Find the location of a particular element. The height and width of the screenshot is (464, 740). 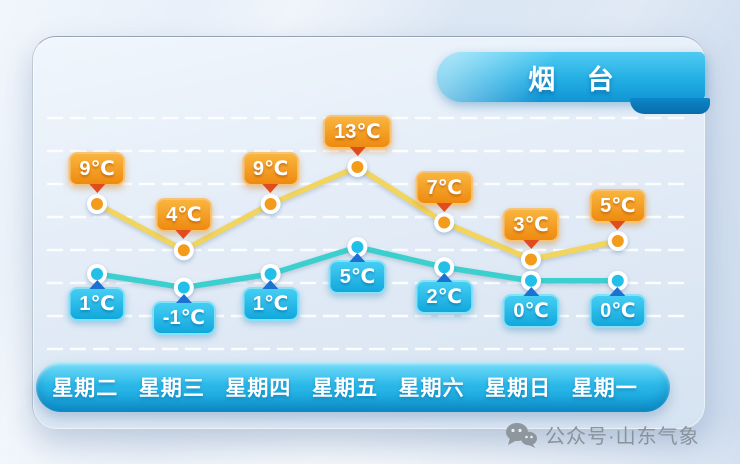

weekday-label-6: 星期一 is located at coordinates (604, 388).